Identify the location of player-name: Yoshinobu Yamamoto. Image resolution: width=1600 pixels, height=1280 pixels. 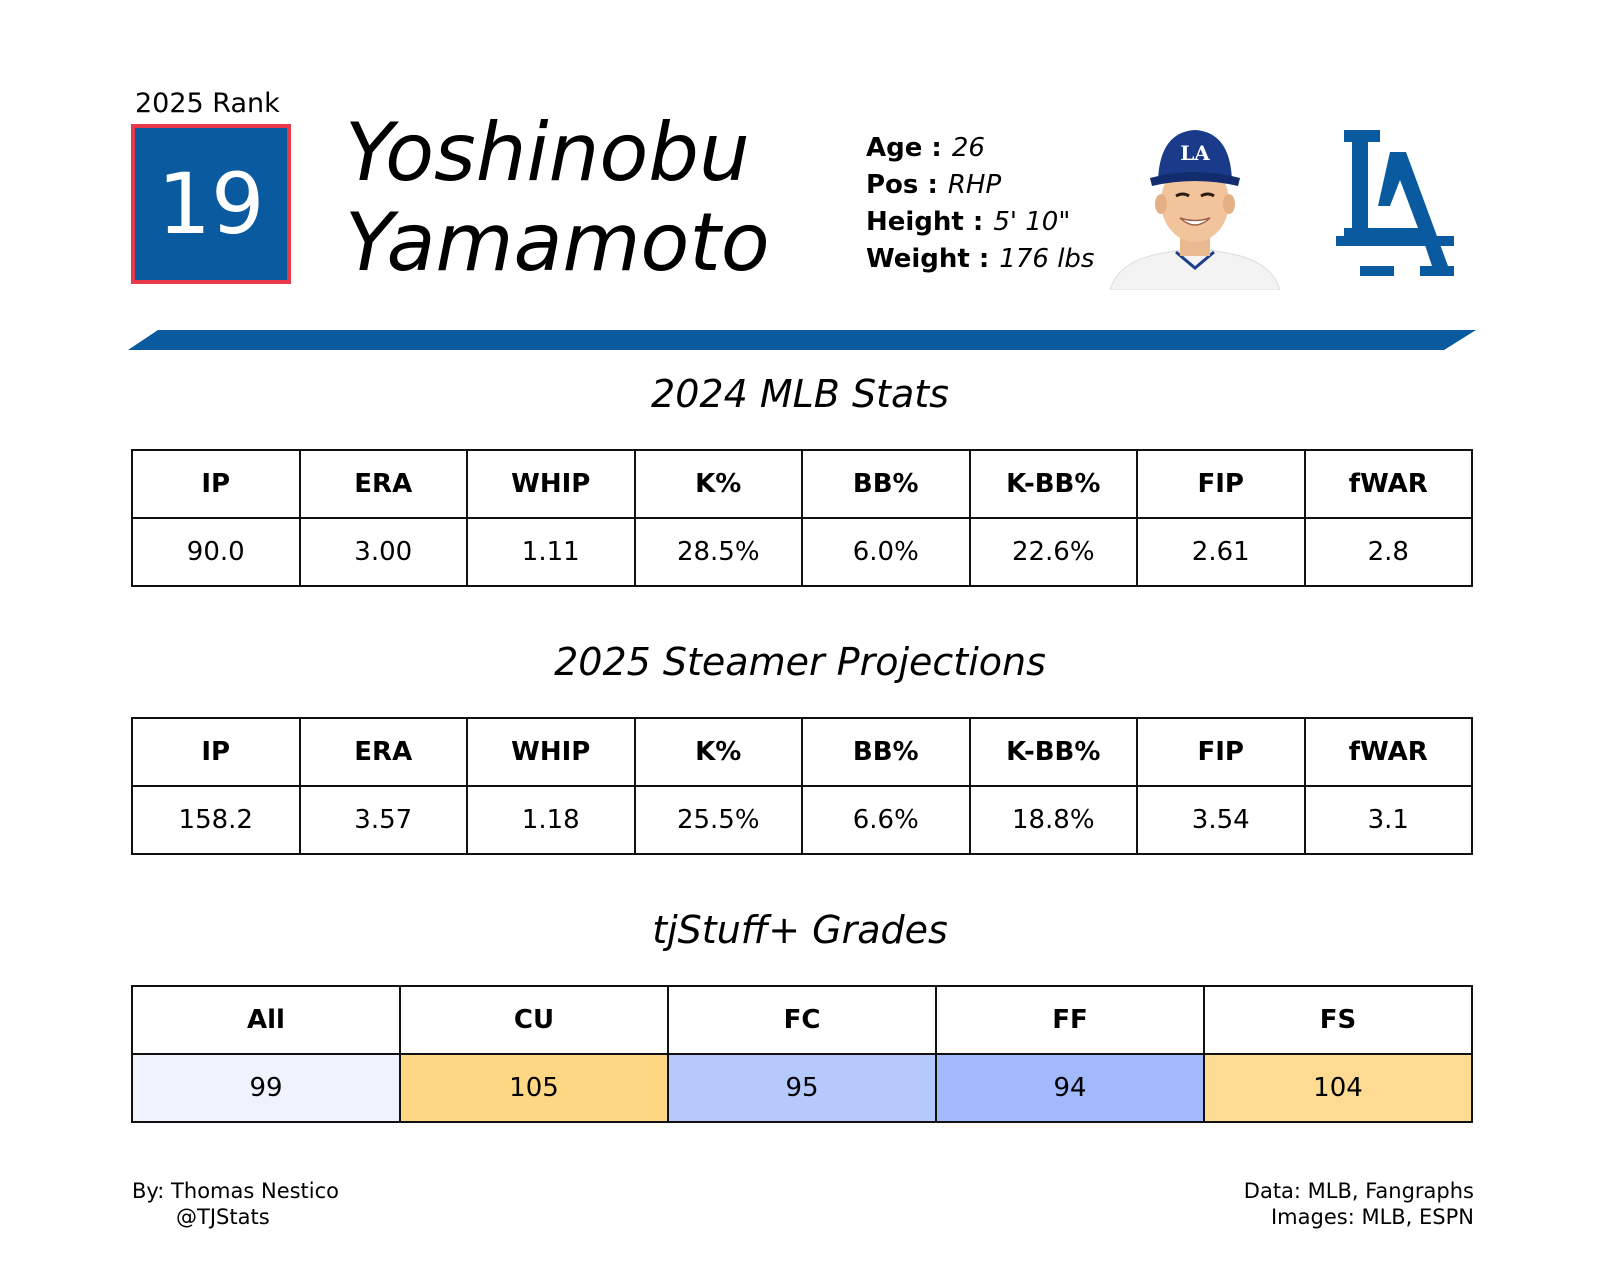
(557, 198).